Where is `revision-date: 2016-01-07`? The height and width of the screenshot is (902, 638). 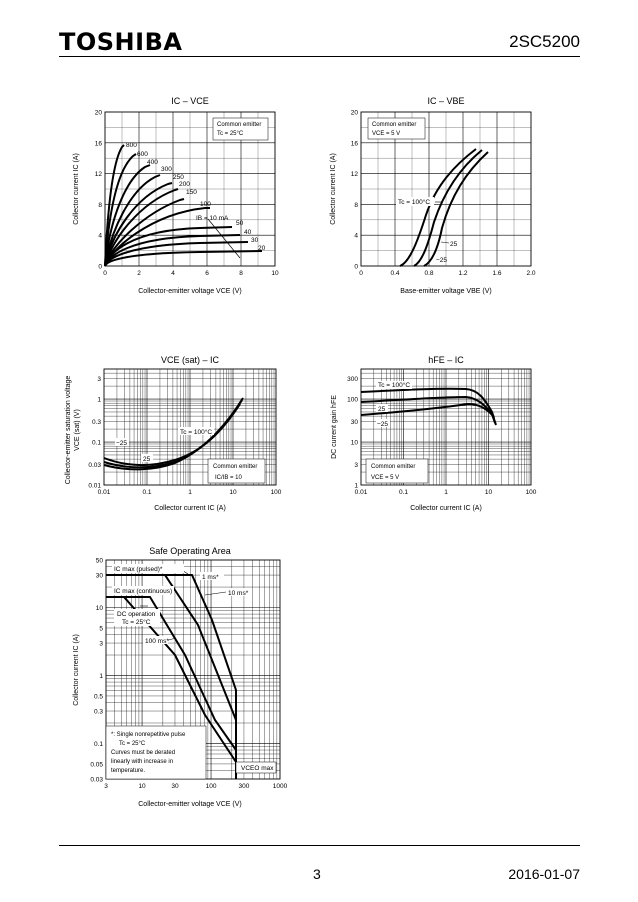
revision-date: 2016-01-07 is located at coordinates (544, 874).